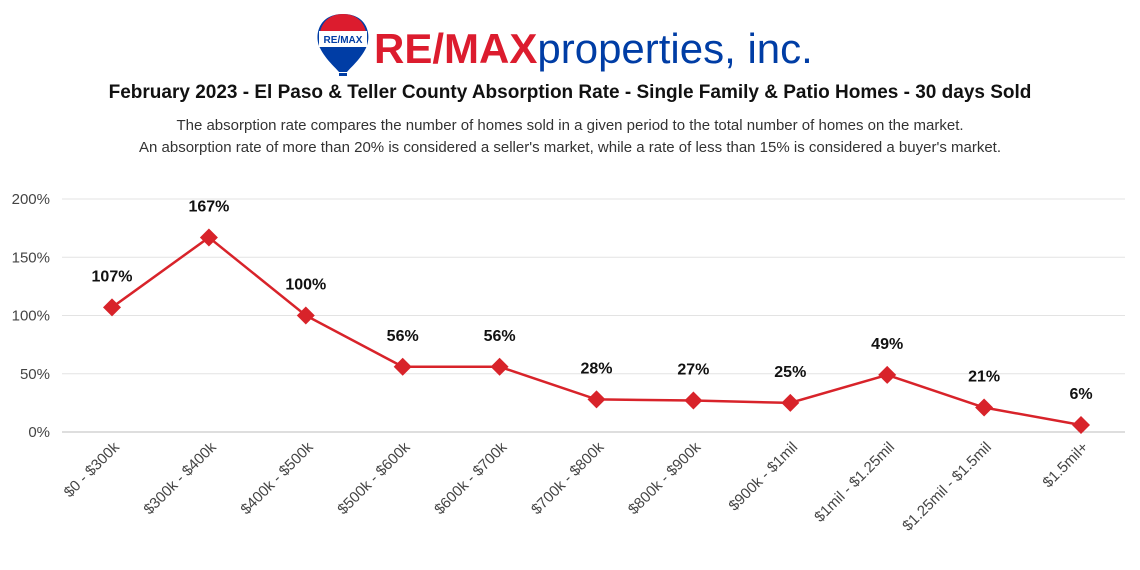 The image size is (1140, 570). Describe the element at coordinates (665, 478) in the screenshot. I see `x-tick-label: $800k - $900k` at that location.